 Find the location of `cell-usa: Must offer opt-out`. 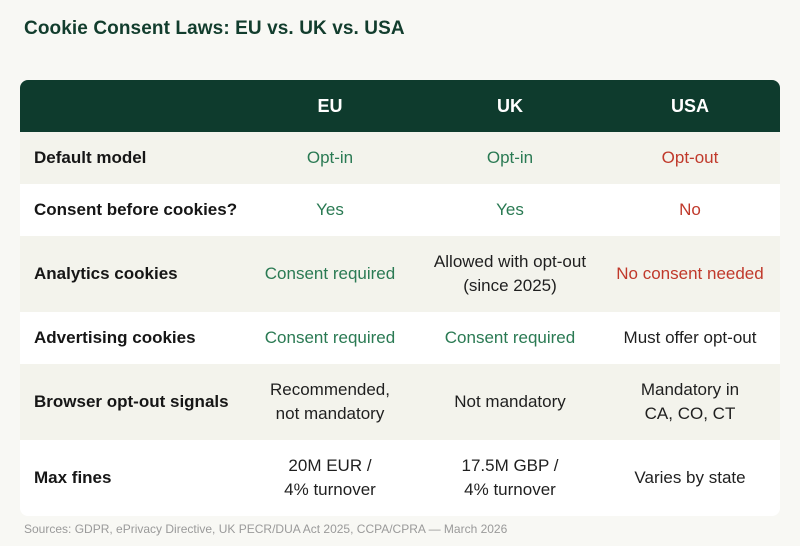

cell-usa: Must offer opt-out is located at coordinates (690, 337).